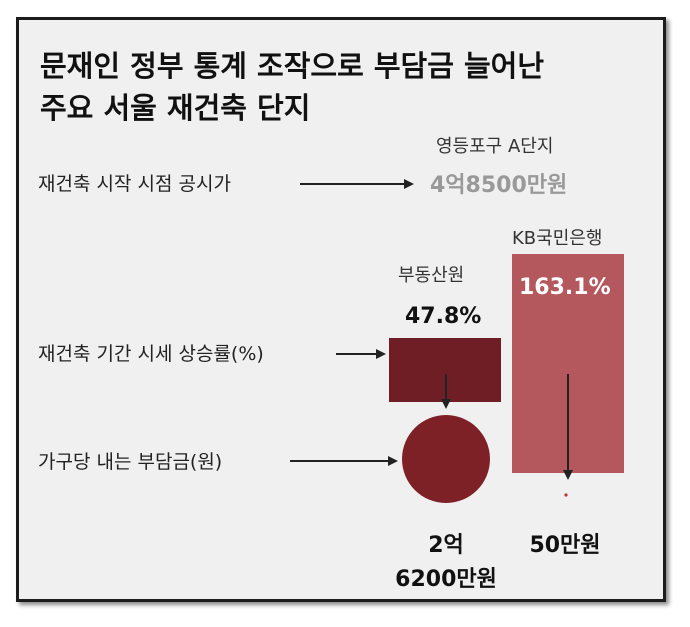 This screenshot has height=627, width=690. Describe the element at coordinates (130, 462) in the screenshot. I see `burden-label: 가구당 내는 부담금(원)` at that location.